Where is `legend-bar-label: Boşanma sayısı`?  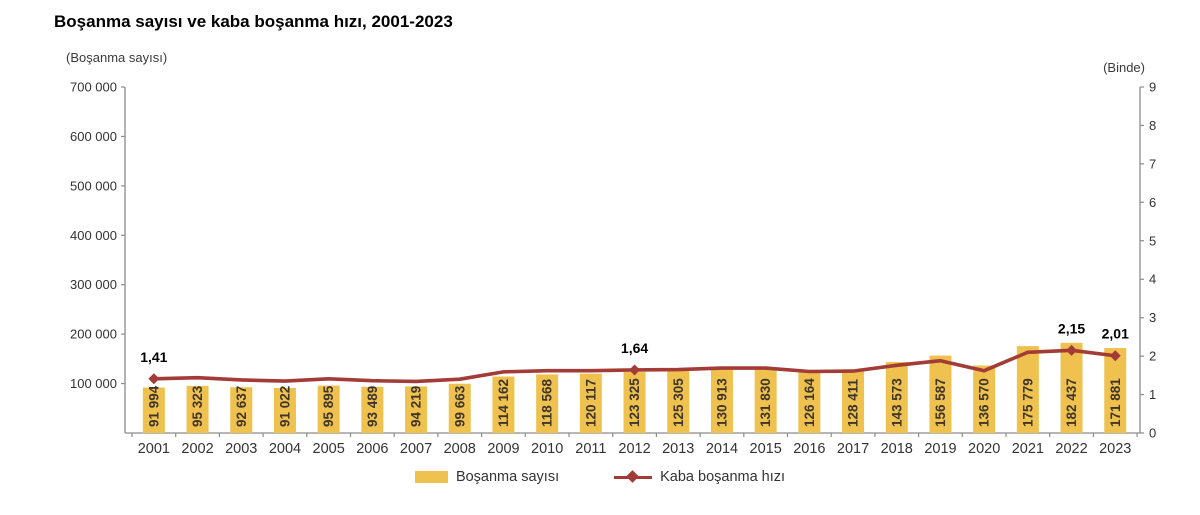 legend-bar-label: Boşanma sayısı is located at coordinates (507, 477).